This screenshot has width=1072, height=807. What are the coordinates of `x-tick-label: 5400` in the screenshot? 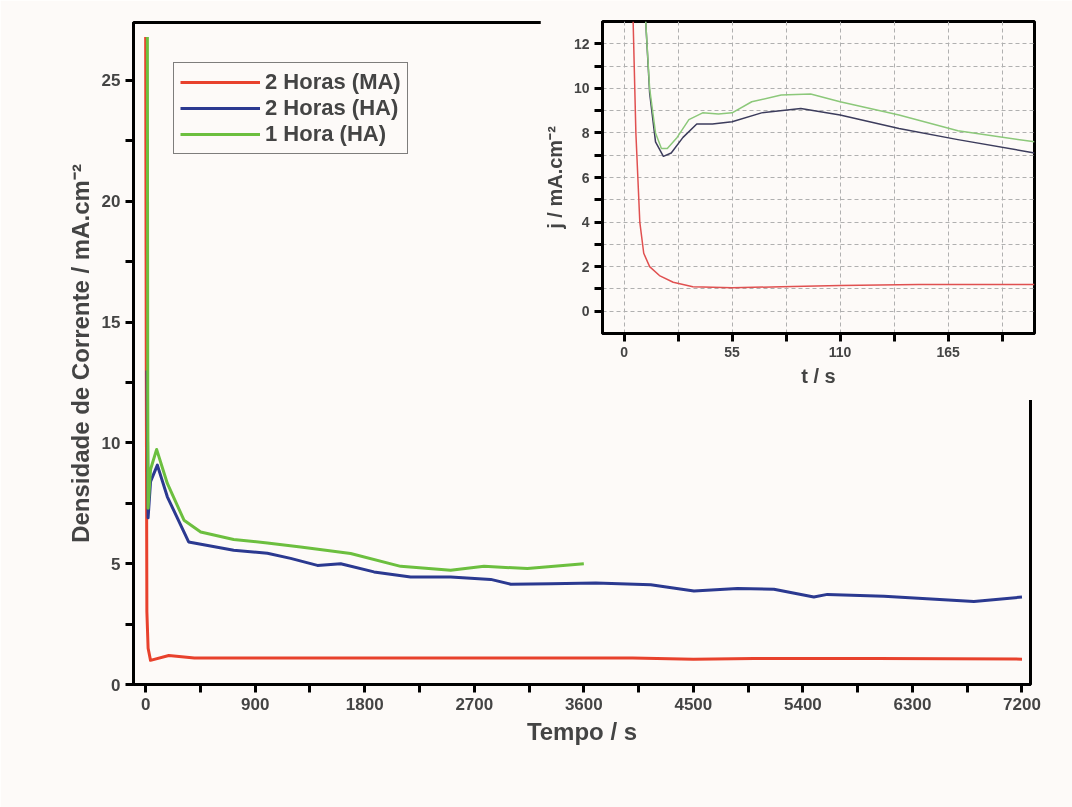 It's located at (802, 704).